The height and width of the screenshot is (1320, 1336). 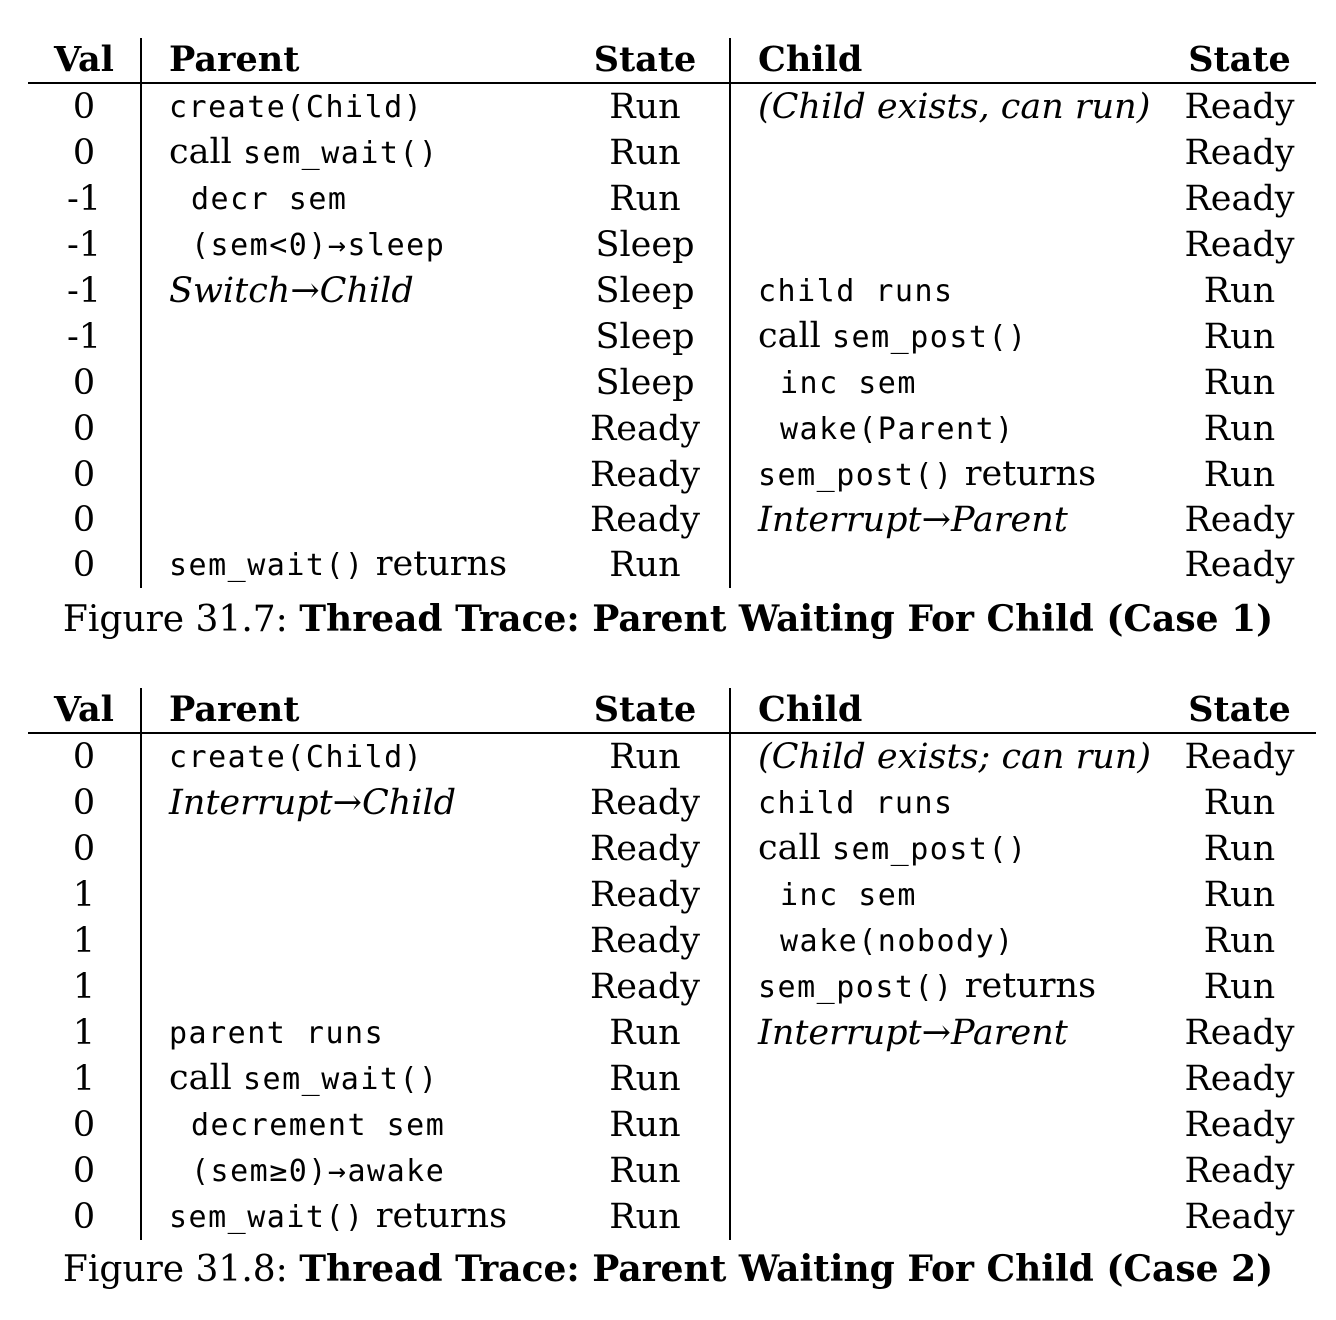 What do you see at coordinates (351, 245) in the screenshot?
I see `parent-cell: (sem<0)→sleep` at bounding box center [351, 245].